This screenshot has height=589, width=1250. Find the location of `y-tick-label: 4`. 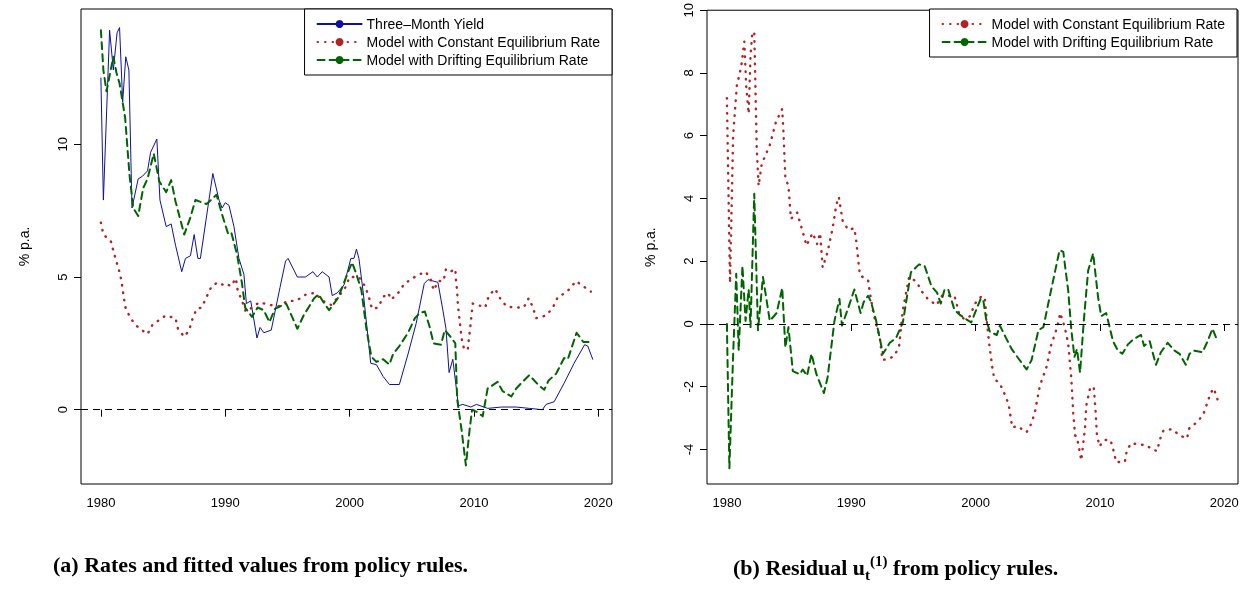

y-tick-label: 4 is located at coordinates (688, 198).